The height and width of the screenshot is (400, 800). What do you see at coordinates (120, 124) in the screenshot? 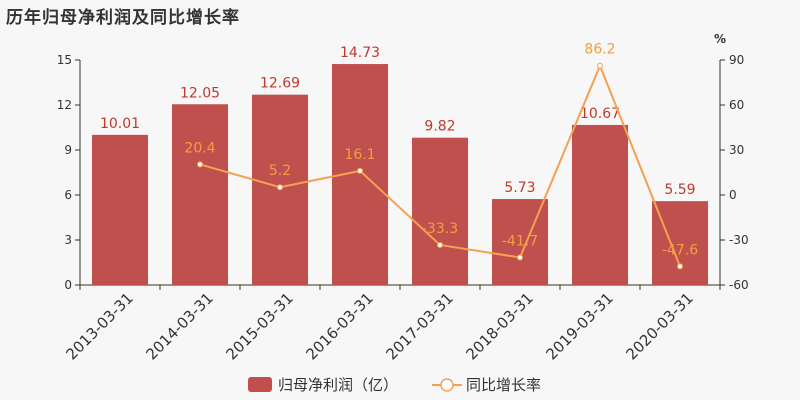
I see `bar-value-label: 10.01` at bounding box center [120, 124].